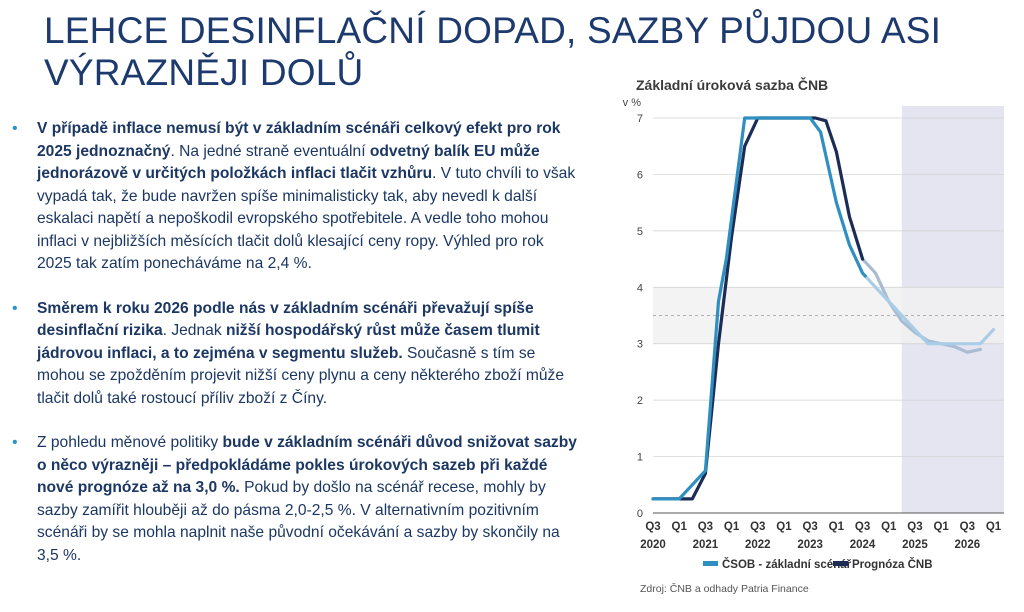 The image size is (1024, 612). Describe the element at coordinates (640, 232) in the screenshot. I see `y-tick-label: 5` at that location.